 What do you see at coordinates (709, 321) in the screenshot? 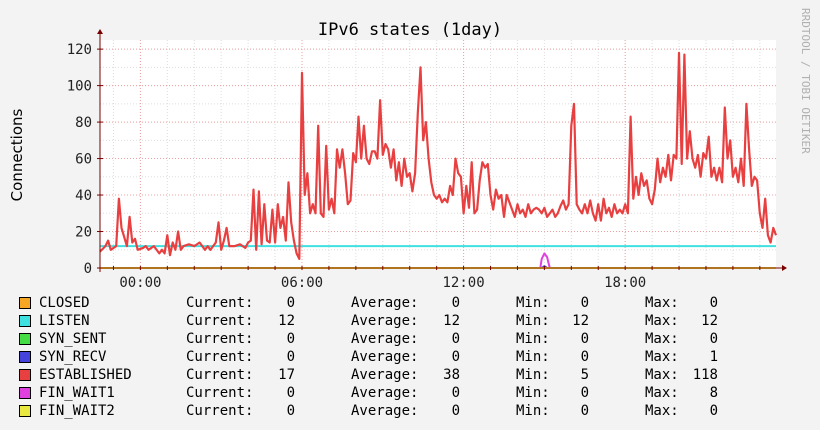
I see `legend-max-value: 12` at bounding box center [709, 321].